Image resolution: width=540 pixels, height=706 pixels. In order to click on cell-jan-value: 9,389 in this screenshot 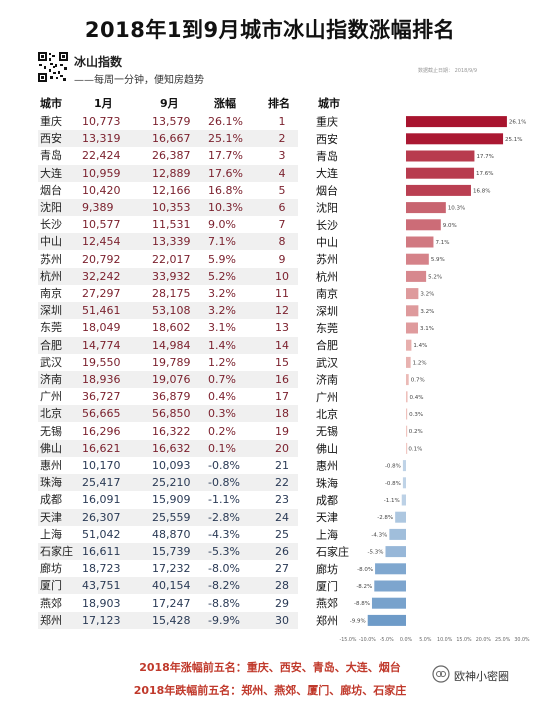, I will do `click(98, 207)`.